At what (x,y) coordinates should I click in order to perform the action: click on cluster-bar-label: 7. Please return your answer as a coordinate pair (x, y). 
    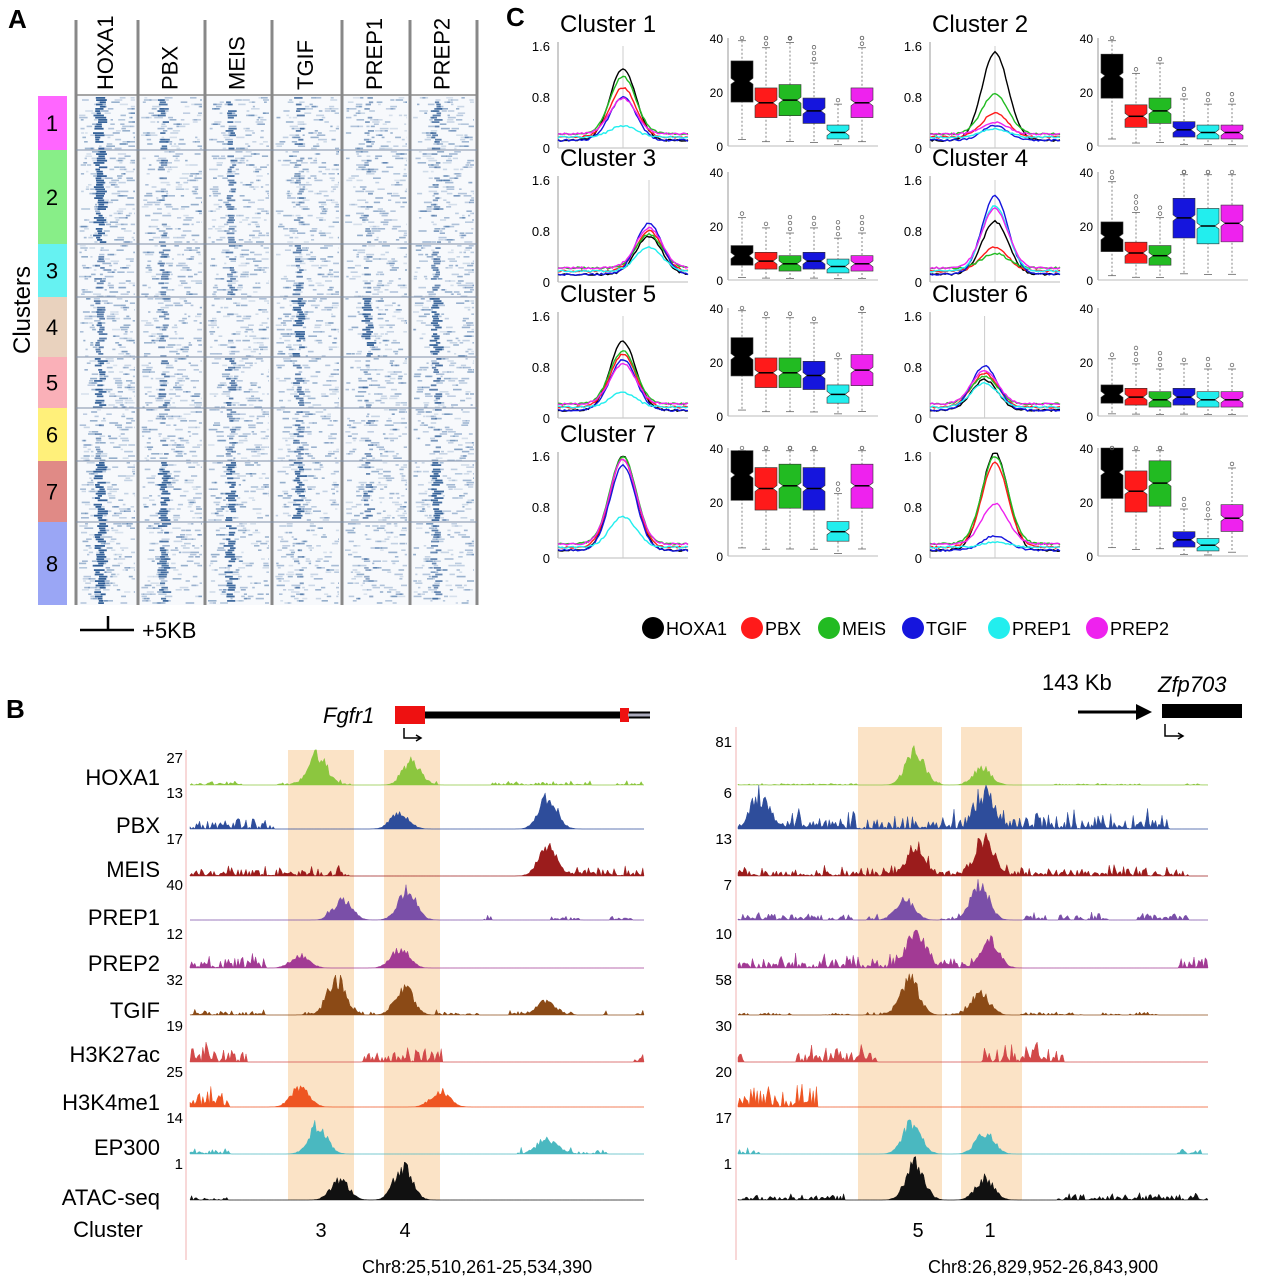
    Looking at the image, I should click on (52, 492).